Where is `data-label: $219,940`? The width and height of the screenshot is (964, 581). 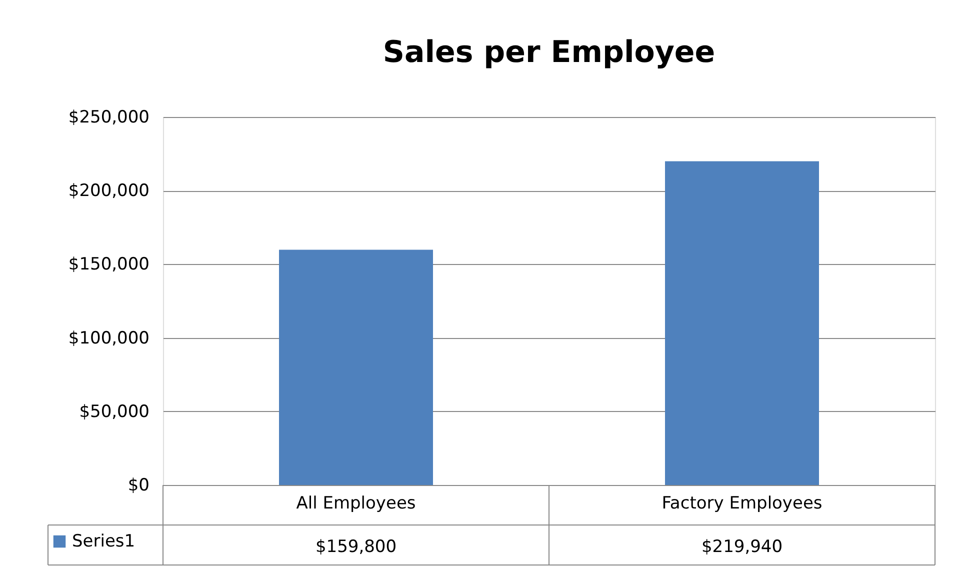 data-label: $219,940 is located at coordinates (742, 547).